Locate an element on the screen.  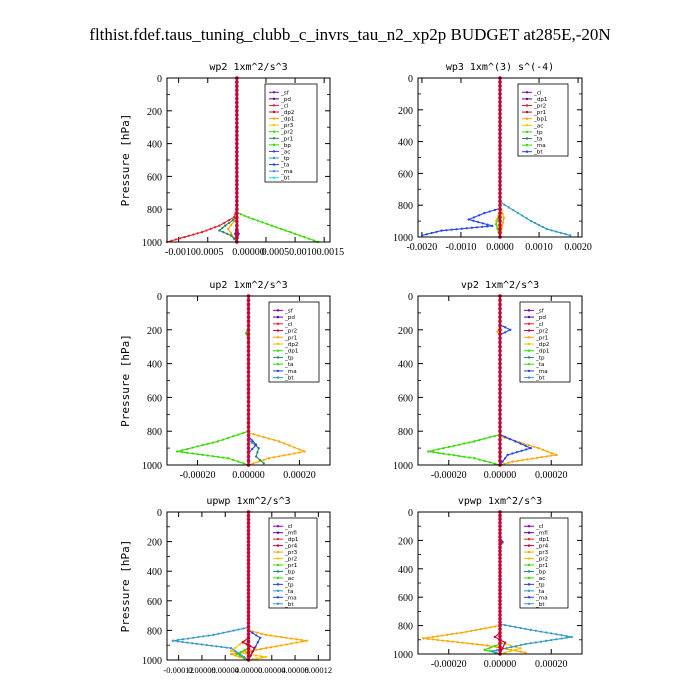
legend-label: _ma is located at coordinates (290, 372).